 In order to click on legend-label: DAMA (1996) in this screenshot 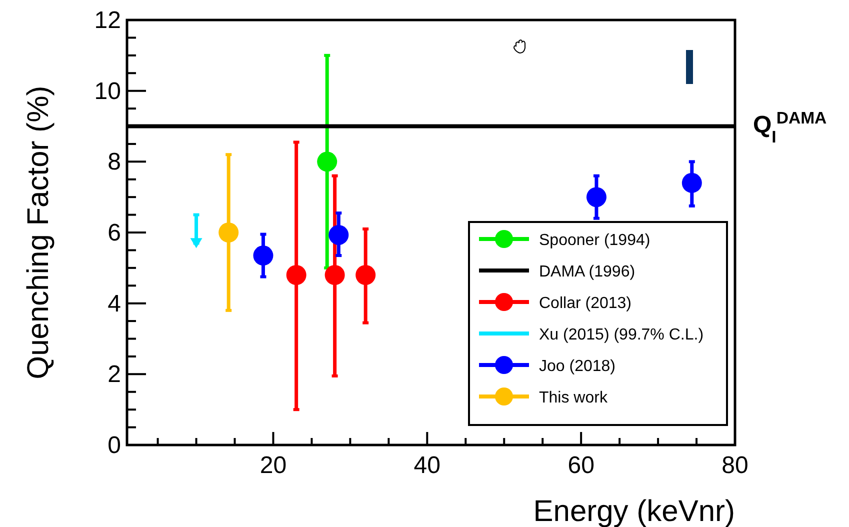, I will do `click(587, 272)`.